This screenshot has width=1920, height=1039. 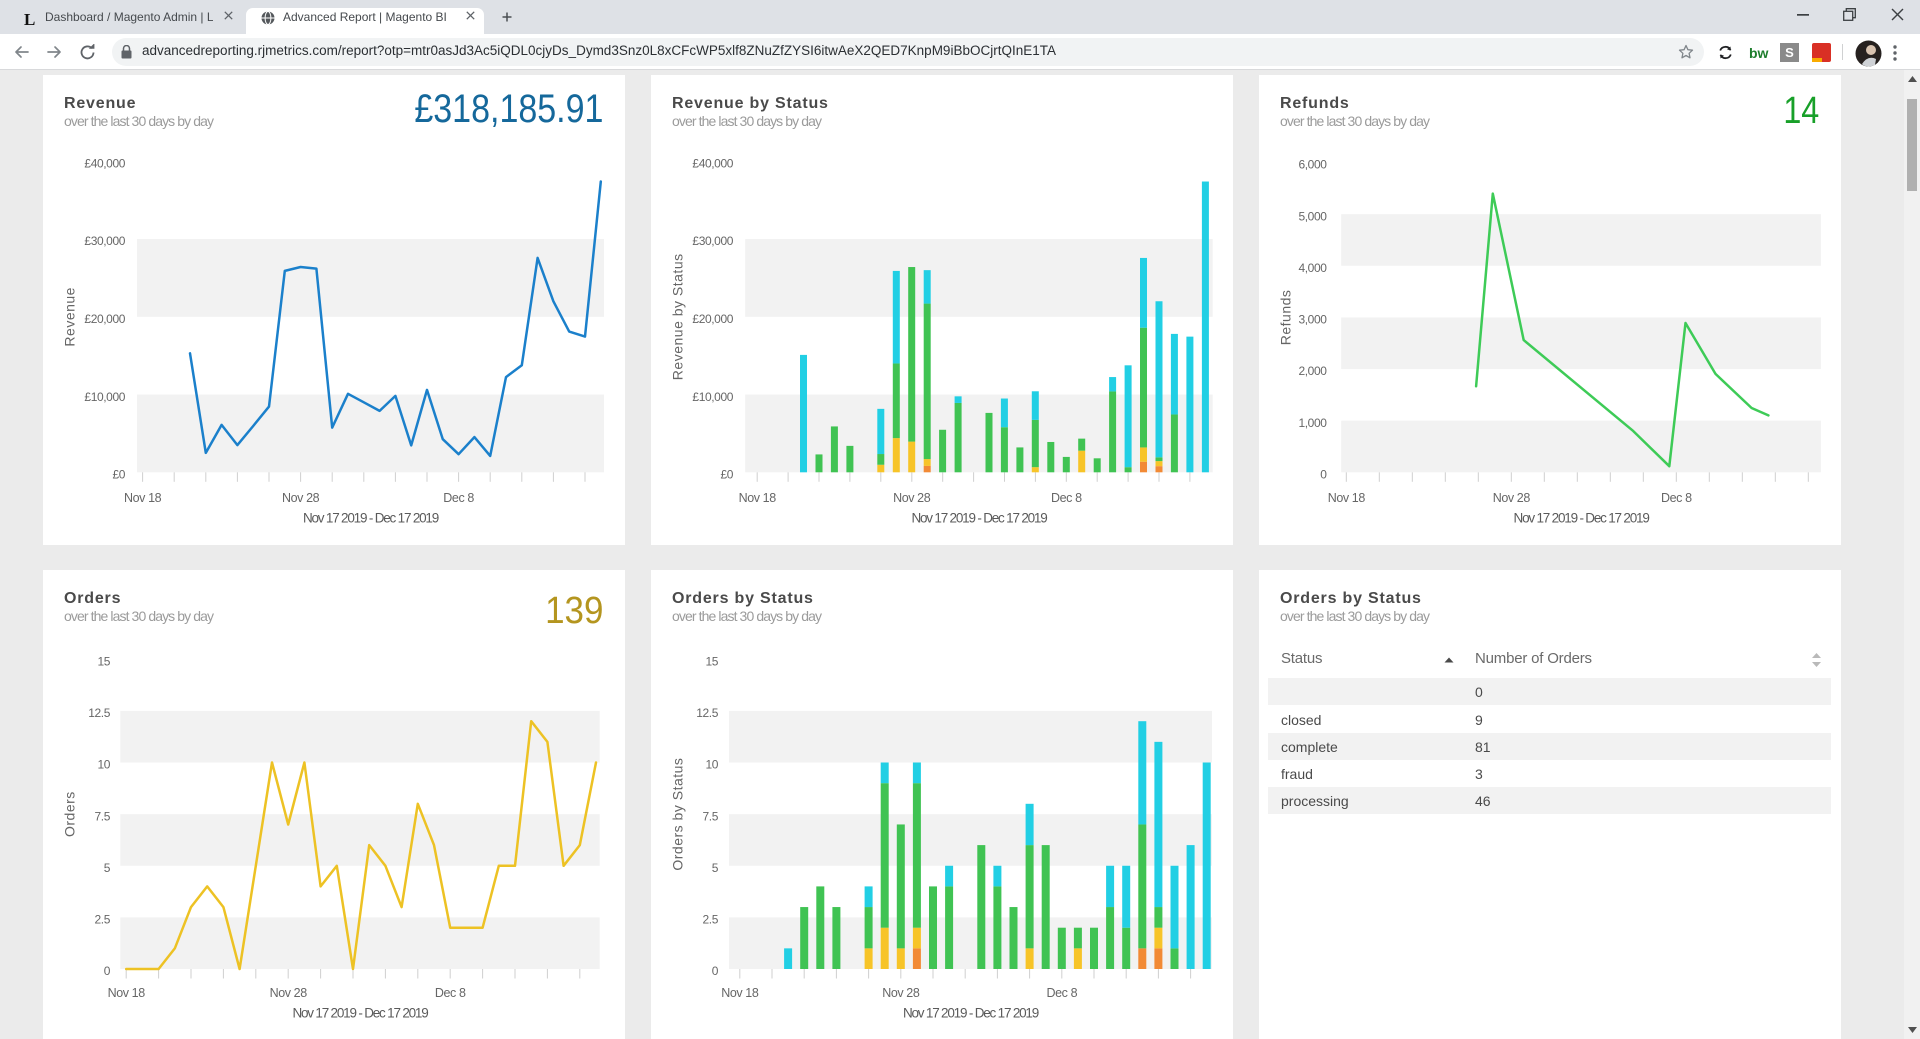 I want to click on svg-text: Refunds, so click(x=1286, y=318).